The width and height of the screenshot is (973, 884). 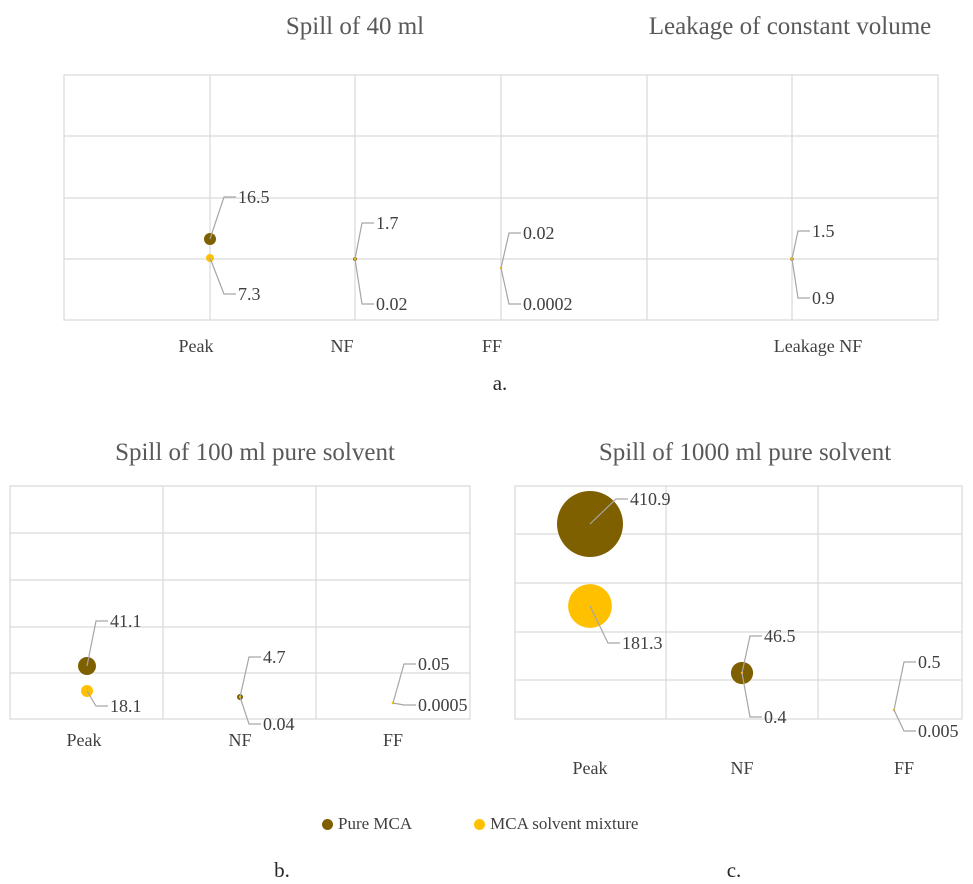 What do you see at coordinates (790, 26) in the screenshot?
I see `chart-a-title-leakage: Leakage of constant volume` at bounding box center [790, 26].